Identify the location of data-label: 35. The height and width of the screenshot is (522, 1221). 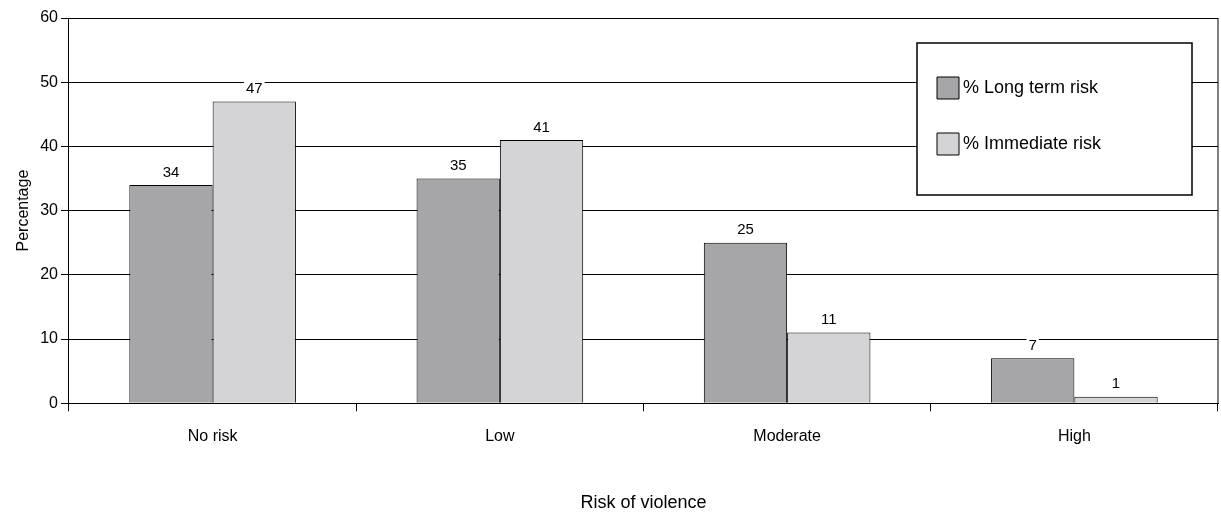
(458, 165).